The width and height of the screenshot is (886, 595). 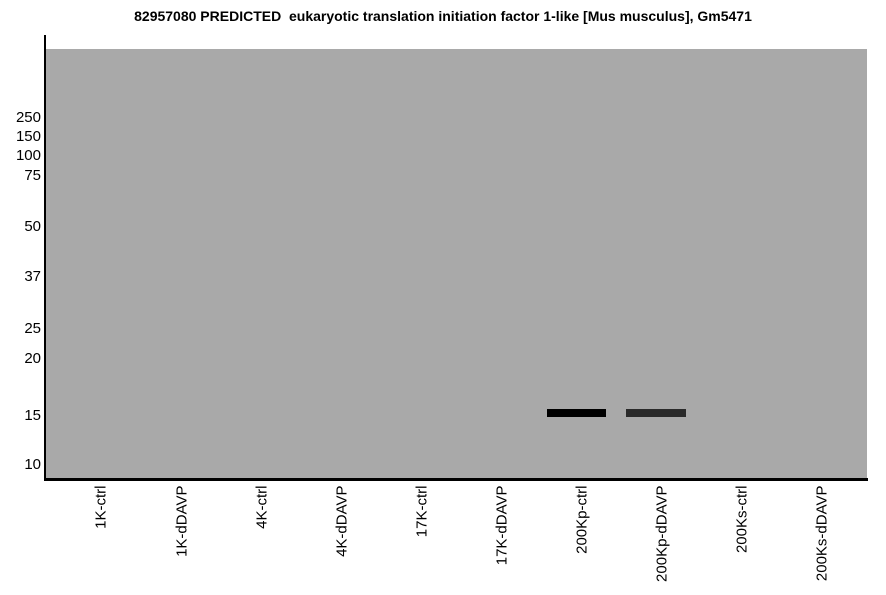 What do you see at coordinates (101, 507) in the screenshot?
I see `lane-label: 1K-ctrl` at bounding box center [101, 507].